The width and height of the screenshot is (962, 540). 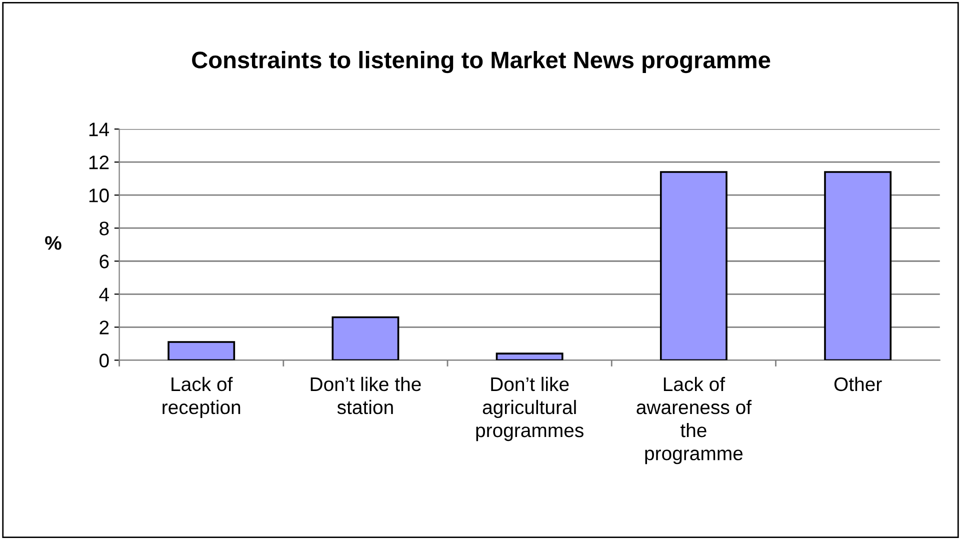 What do you see at coordinates (858, 384) in the screenshot?
I see `x-tick-label: Other` at bounding box center [858, 384].